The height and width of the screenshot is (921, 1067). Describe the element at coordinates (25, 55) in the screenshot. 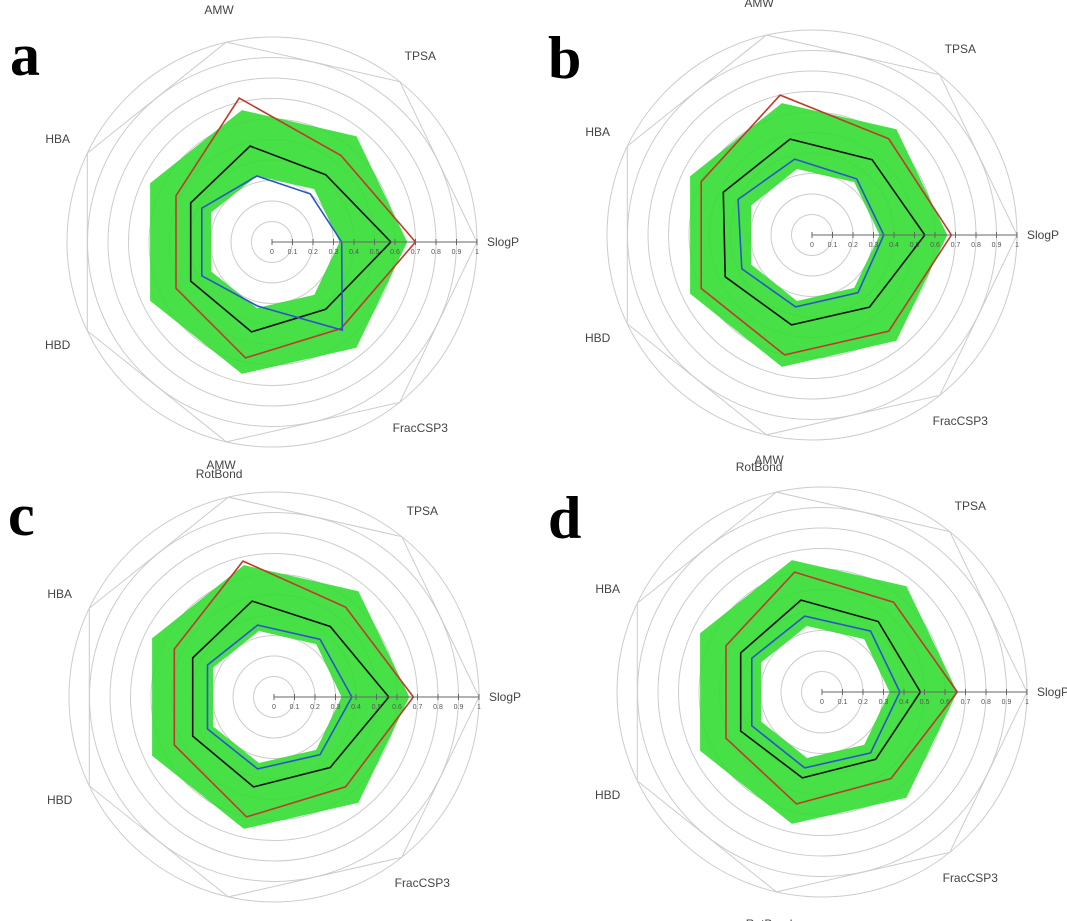

I see `panel-letter-a: a` at that location.